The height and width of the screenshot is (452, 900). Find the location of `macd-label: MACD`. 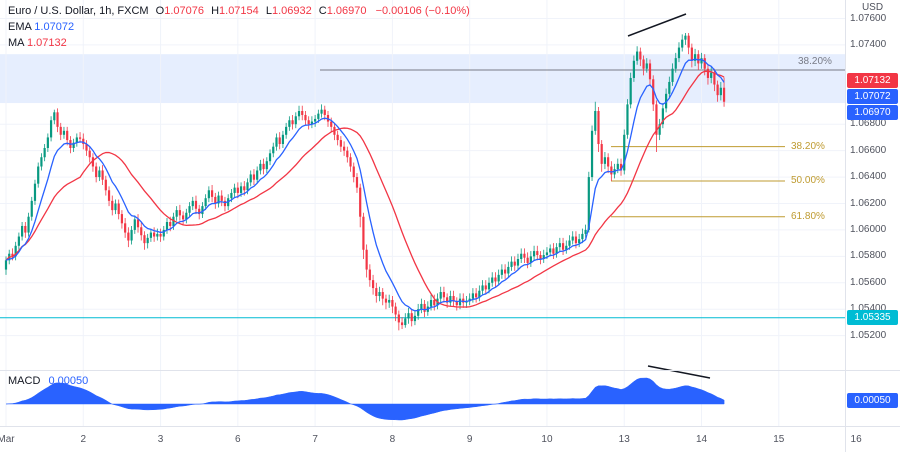

macd-label: MACD is located at coordinates (24, 381).